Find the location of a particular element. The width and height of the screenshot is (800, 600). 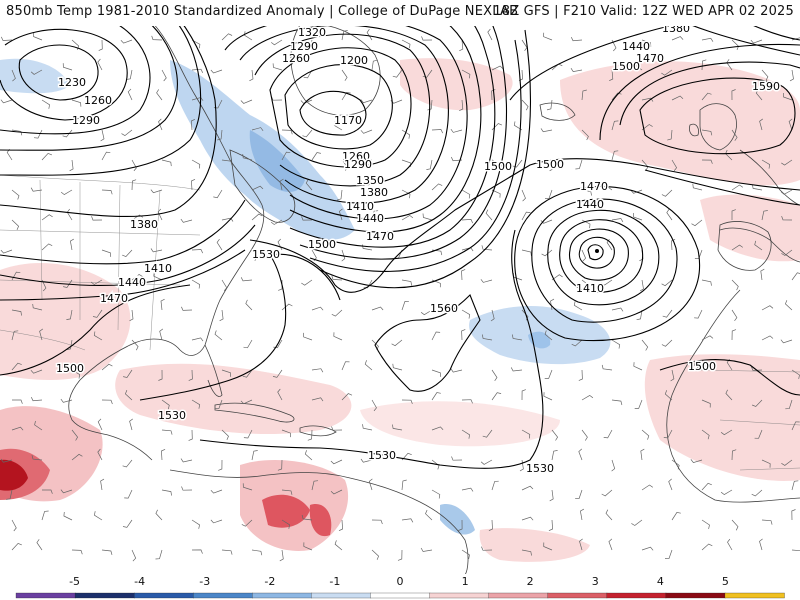

warm-anomaly-africa-west is located at coordinates (722, 417).